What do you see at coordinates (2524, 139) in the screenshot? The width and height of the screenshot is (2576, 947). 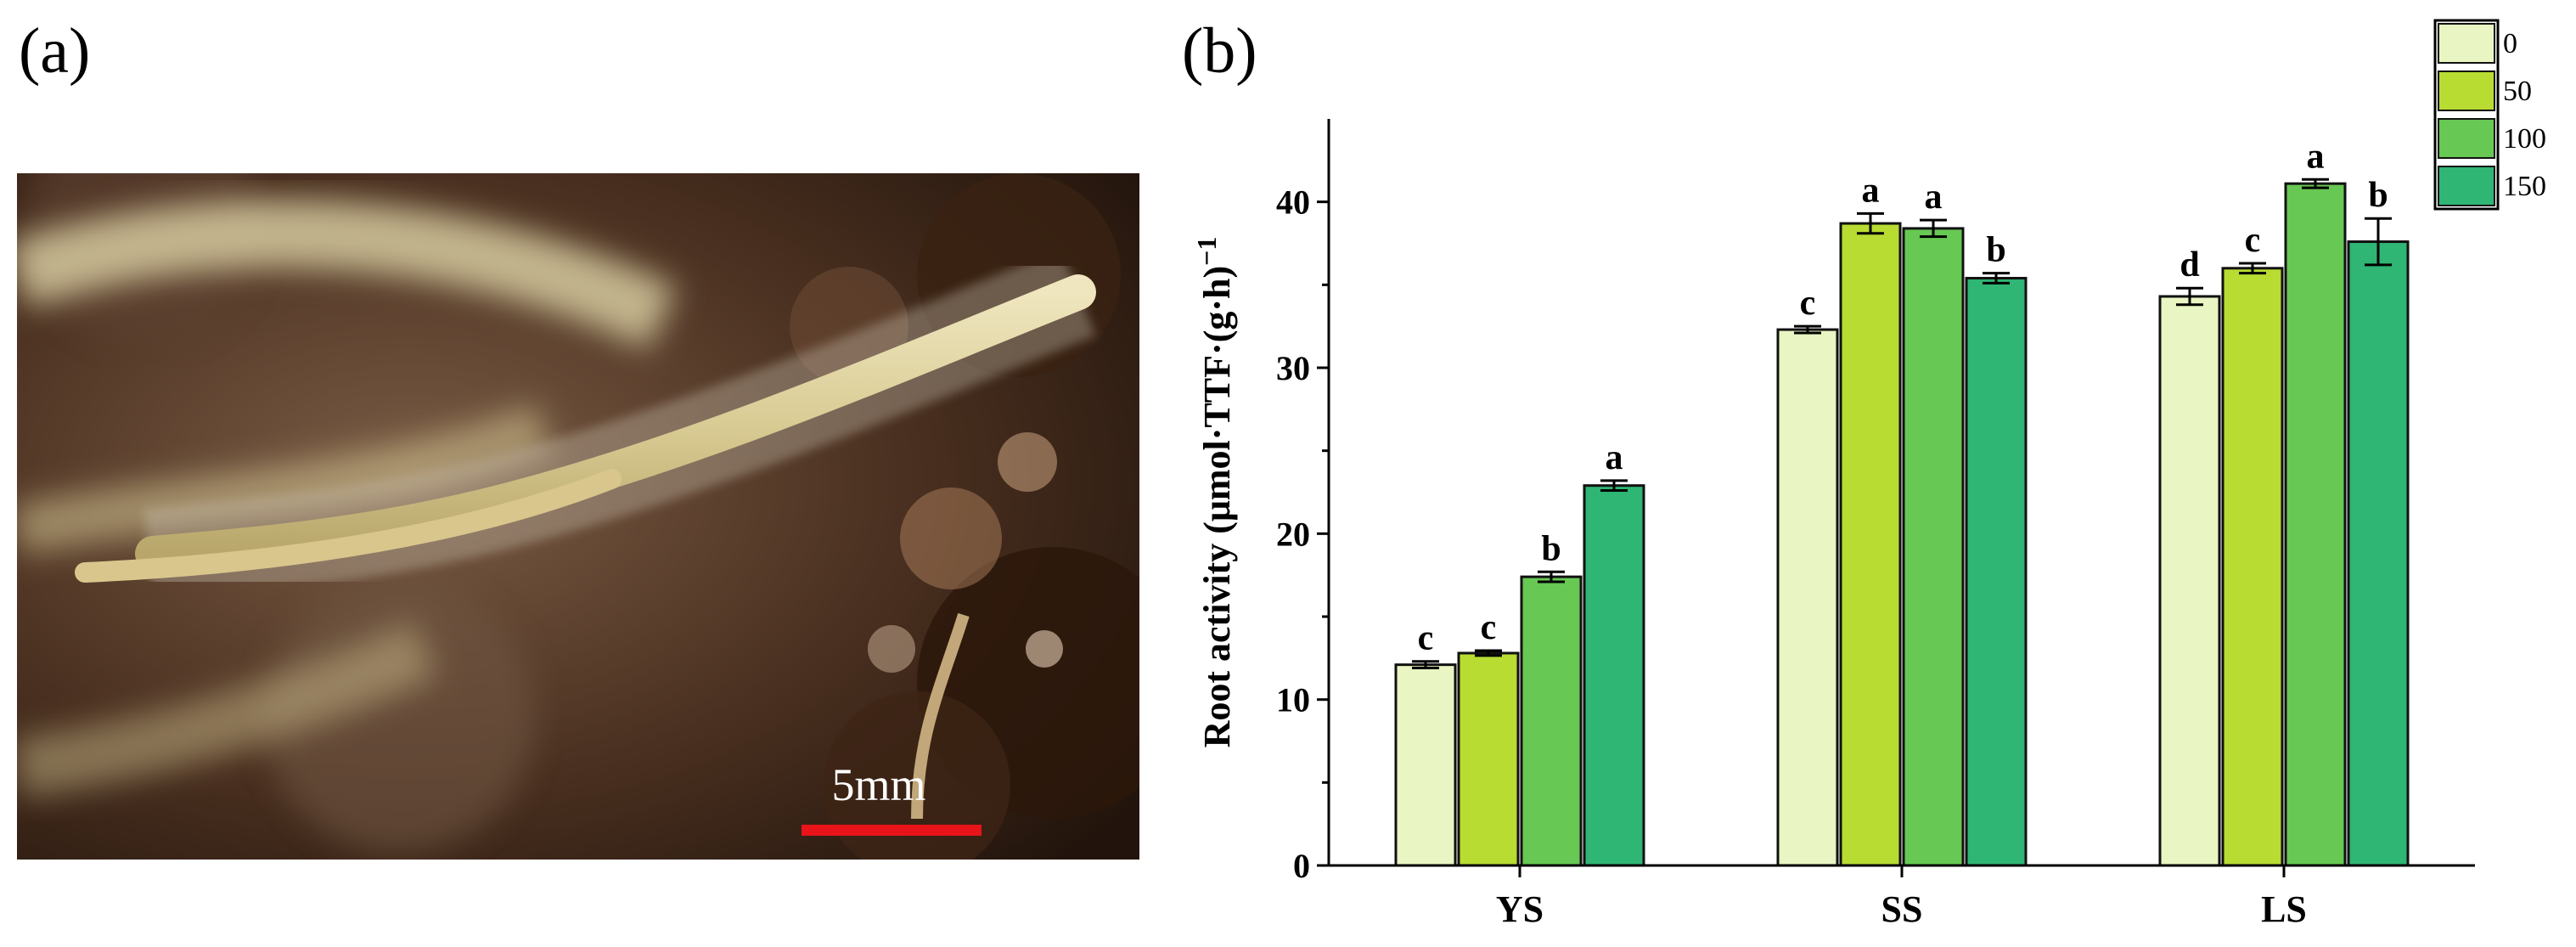 I see `legend-label: 100` at bounding box center [2524, 139].